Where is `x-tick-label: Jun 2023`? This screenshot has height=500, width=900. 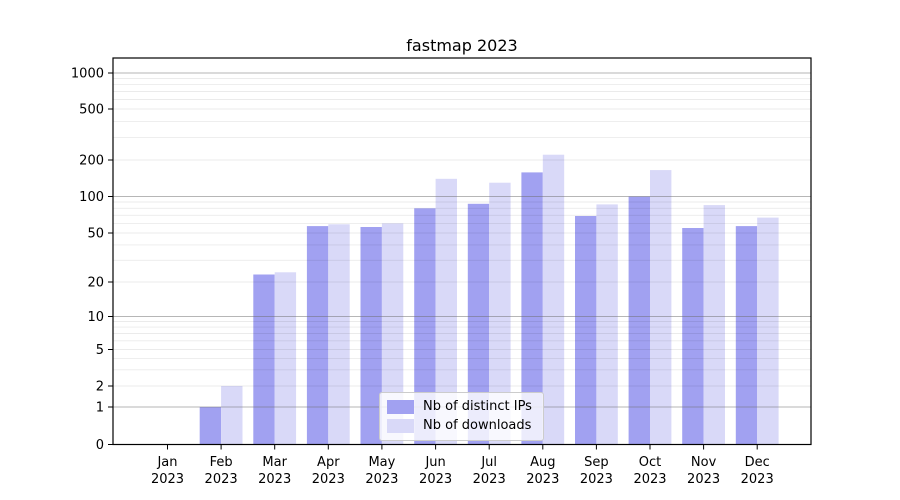 x-tick-label: Jun 2023 is located at coordinates (435, 471).